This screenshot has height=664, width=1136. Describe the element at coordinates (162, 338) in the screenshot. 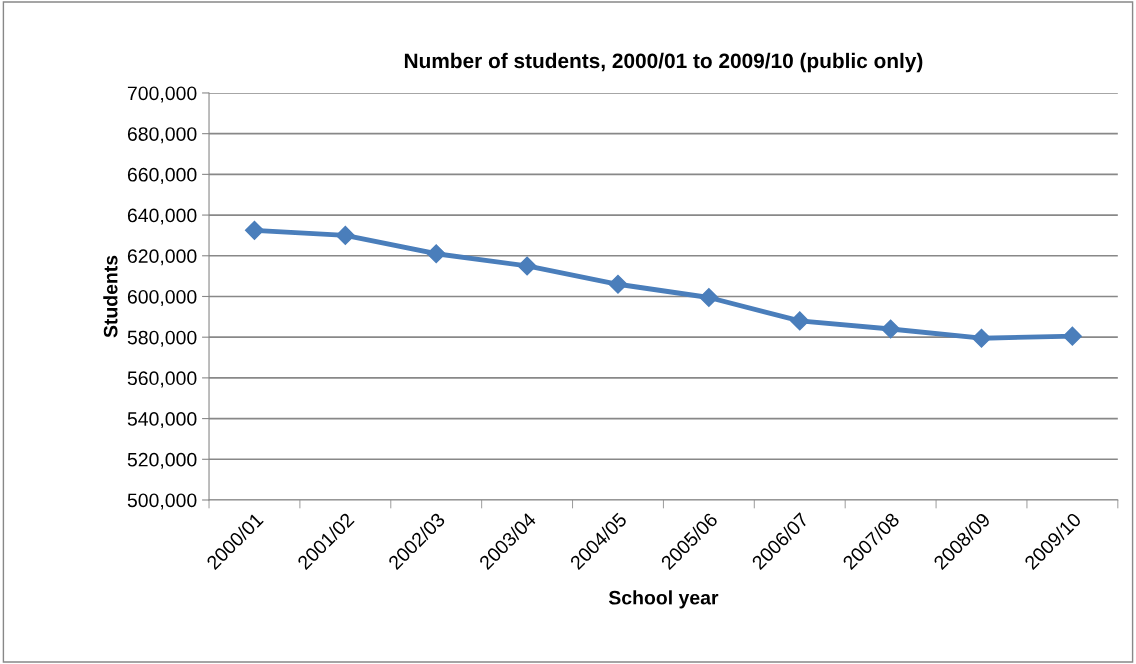

I see `y-tick-label: 580,000` at that location.